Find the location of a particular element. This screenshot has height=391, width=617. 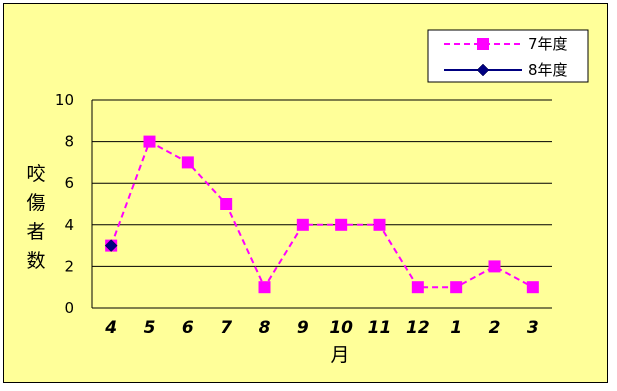

x-tick-label: 2 is located at coordinates (495, 328).